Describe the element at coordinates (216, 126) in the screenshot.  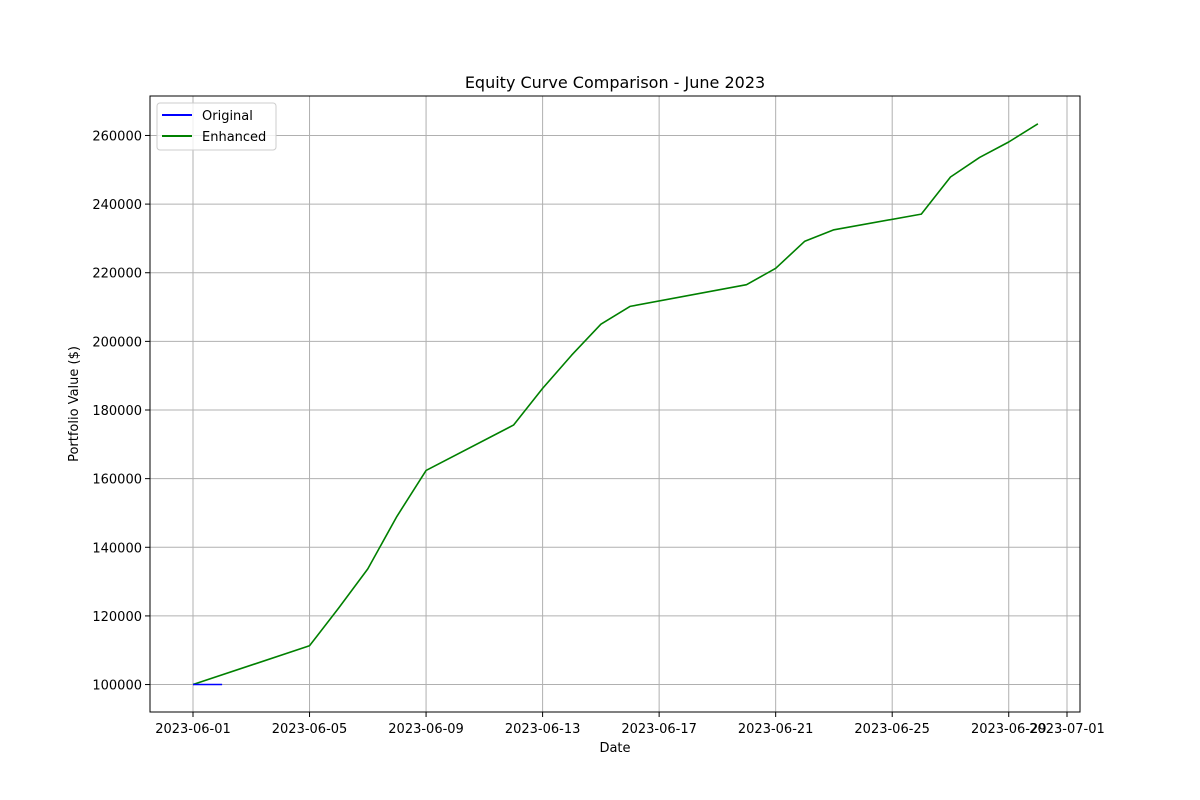
I see `legend: Original Enhanced` at that location.